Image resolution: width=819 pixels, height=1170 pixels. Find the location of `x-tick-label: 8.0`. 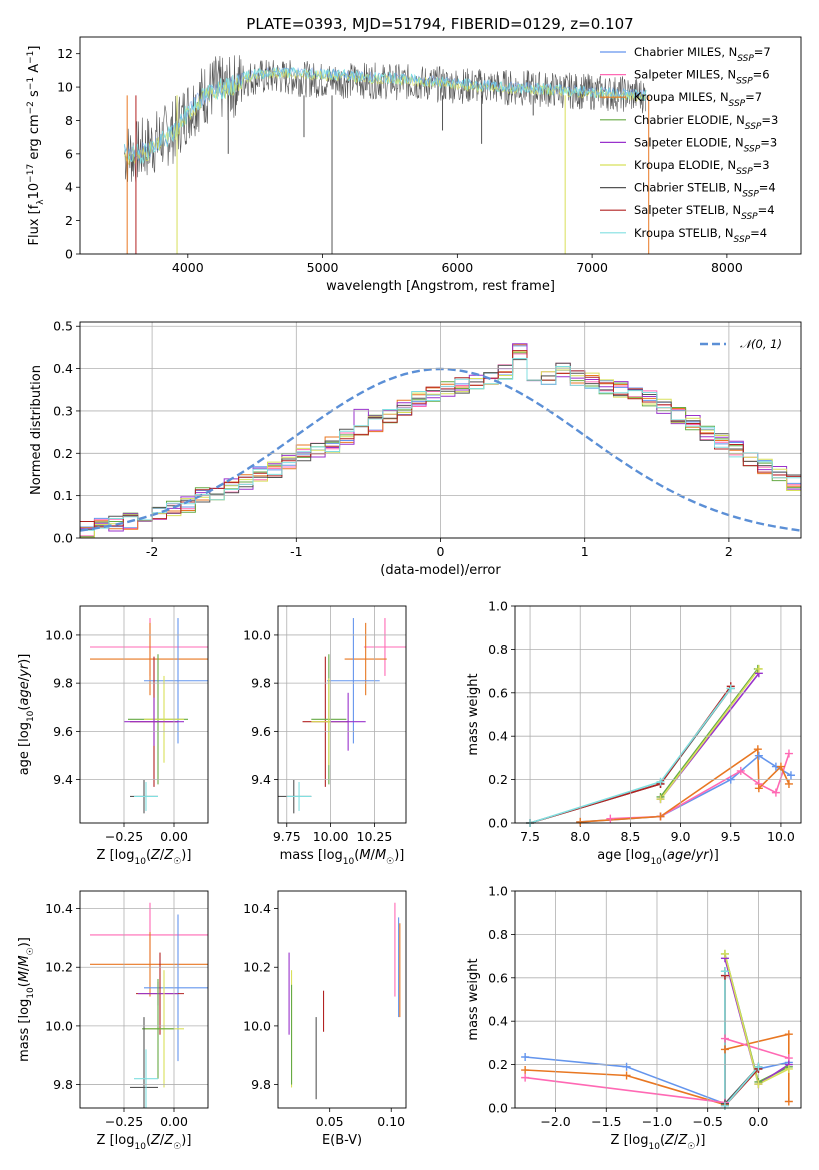

x-tick-label: 8.0 is located at coordinates (580, 836).